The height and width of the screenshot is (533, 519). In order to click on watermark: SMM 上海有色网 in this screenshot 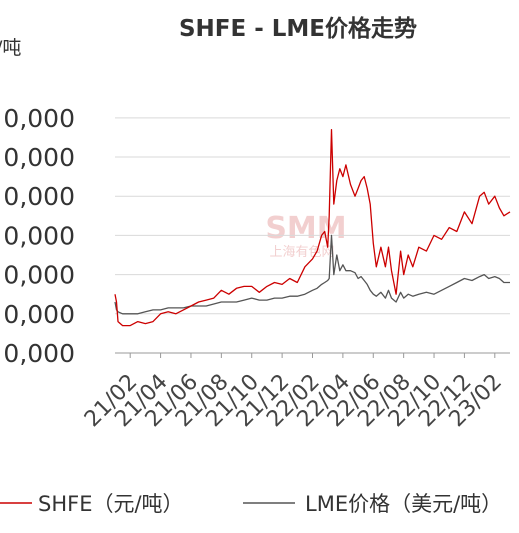, I will do `click(305, 235)`.